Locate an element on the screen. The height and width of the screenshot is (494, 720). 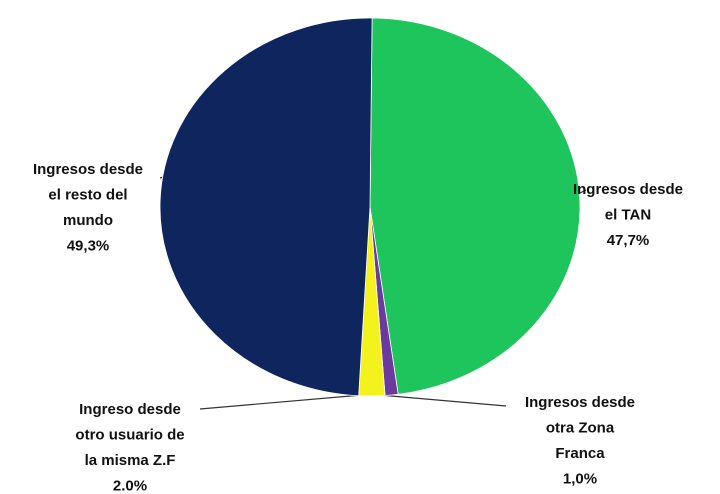
value-label: 47,7% is located at coordinates (628, 240).